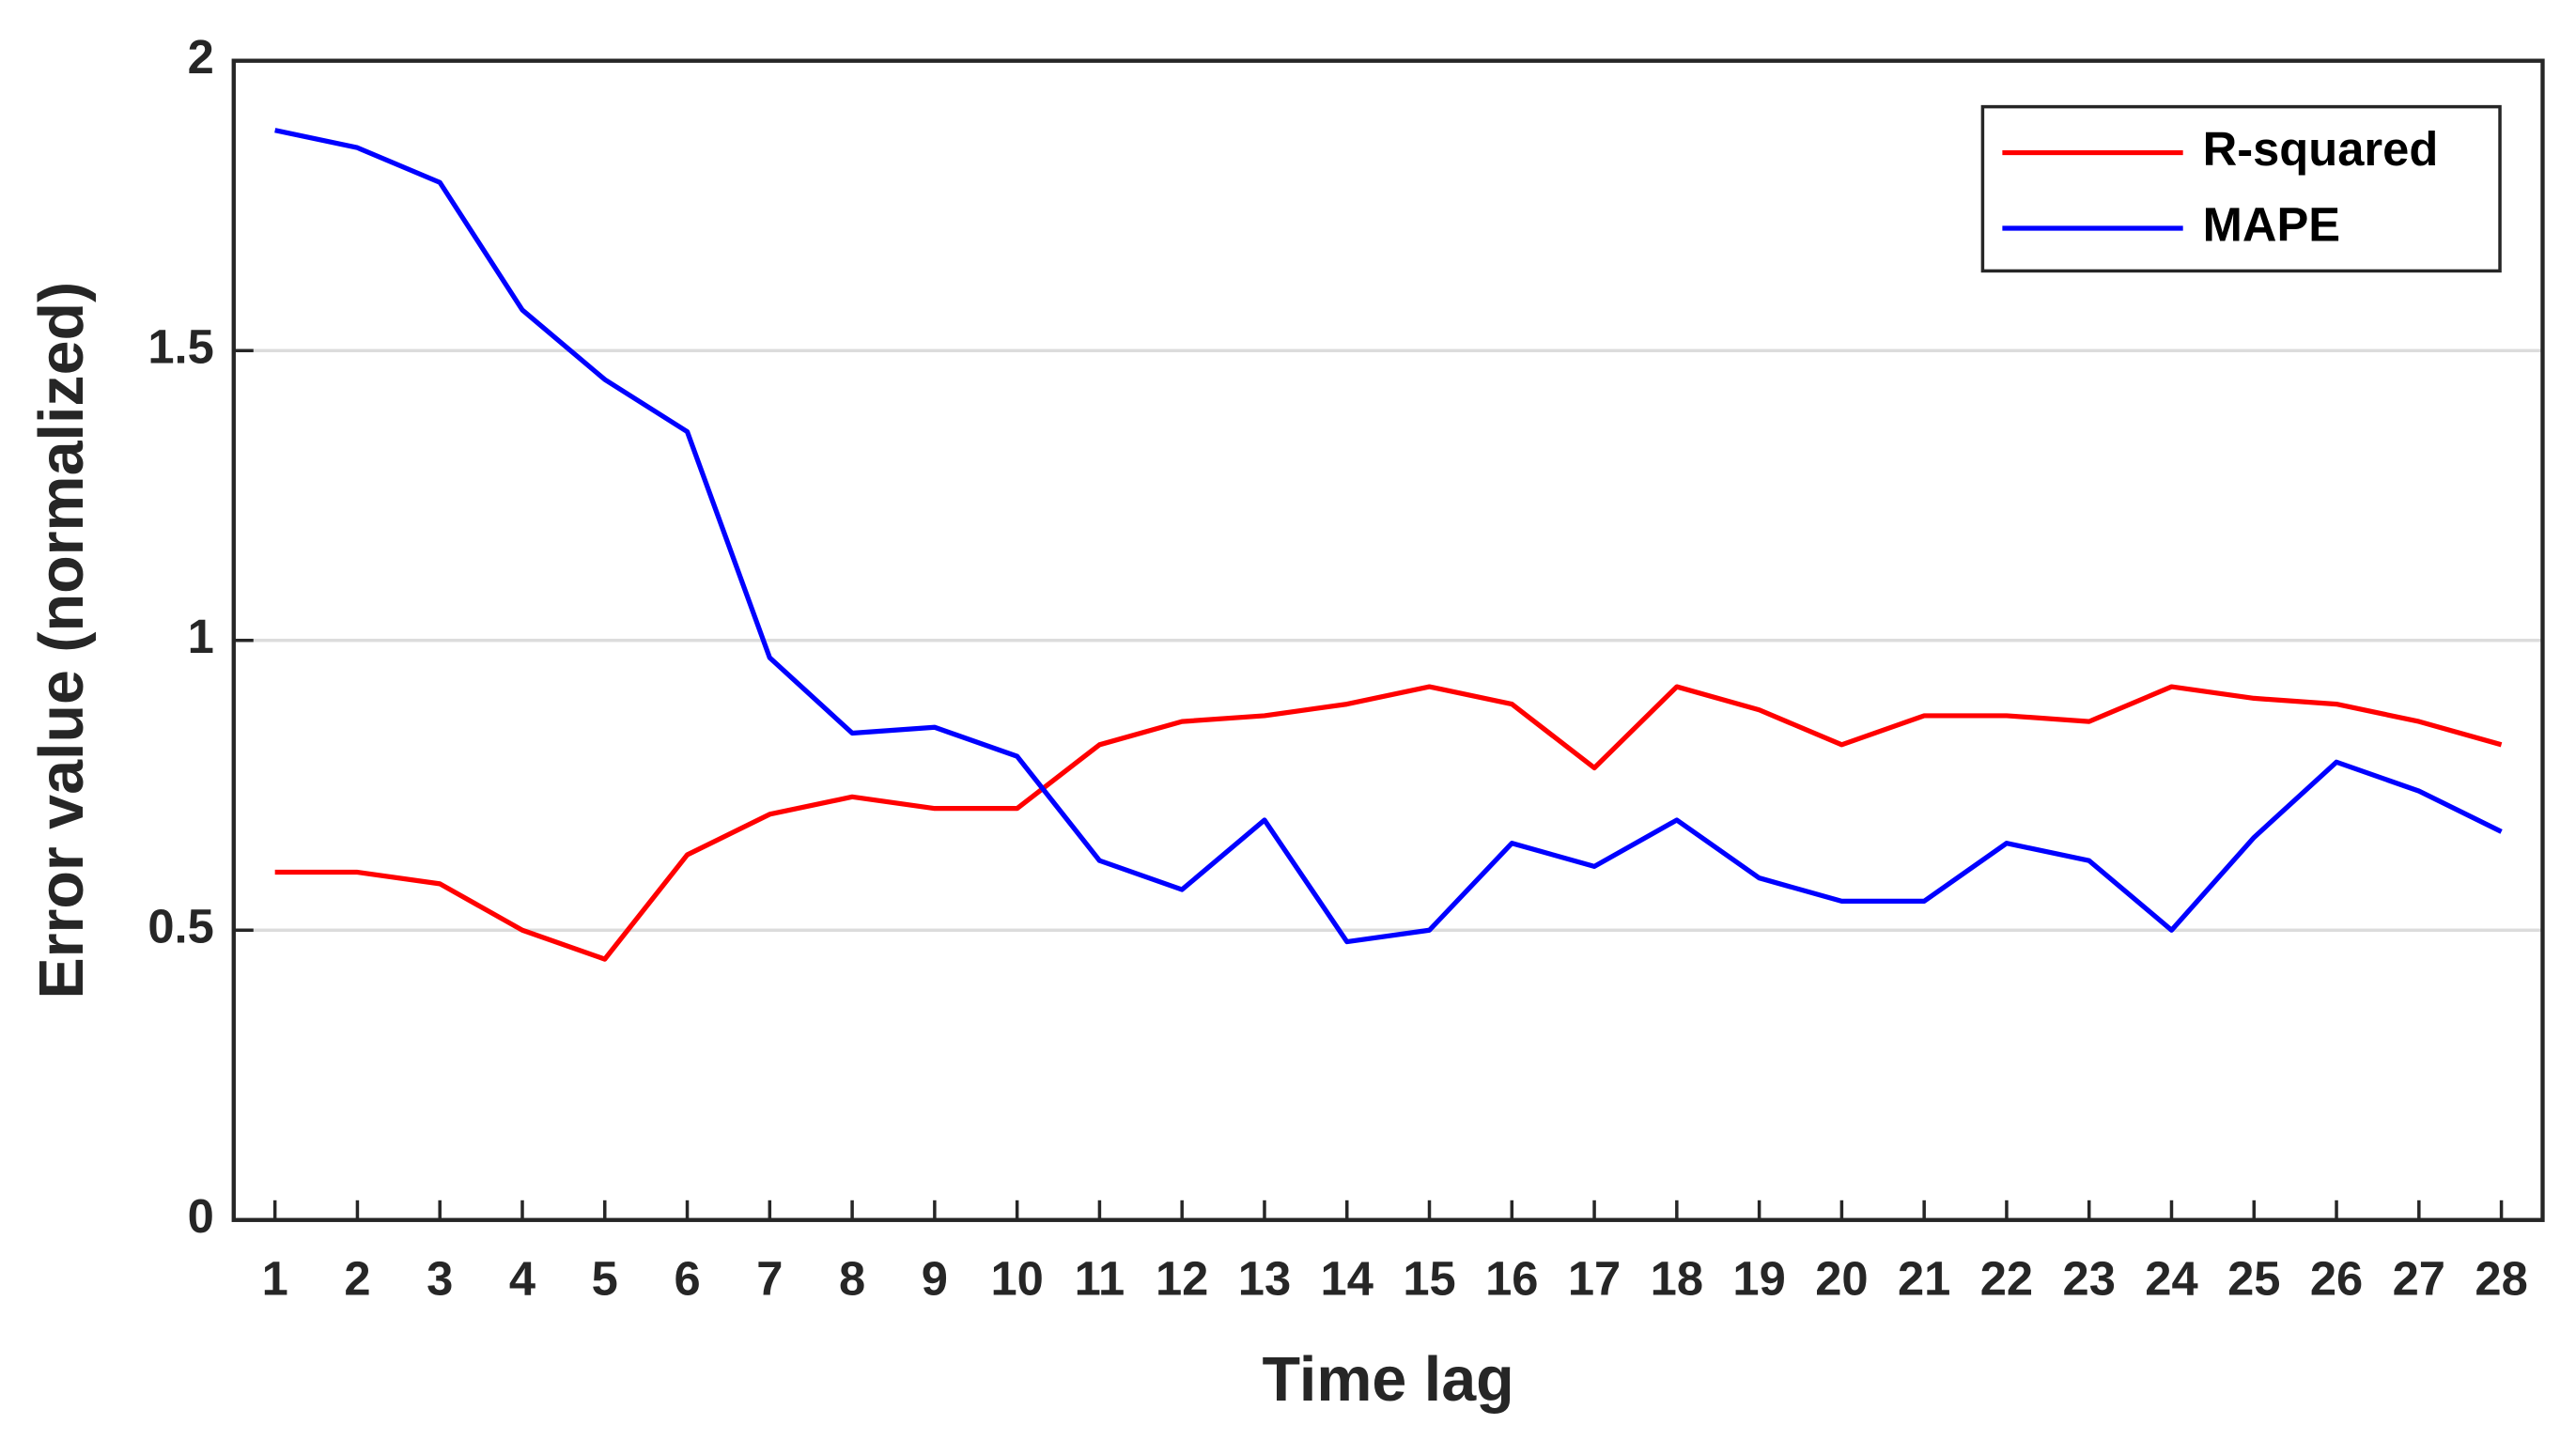 This screenshot has height=1440, width=2576. Describe the element at coordinates (1924, 1279) in the screenshot. I see `x-tick-label: 21` at that location.